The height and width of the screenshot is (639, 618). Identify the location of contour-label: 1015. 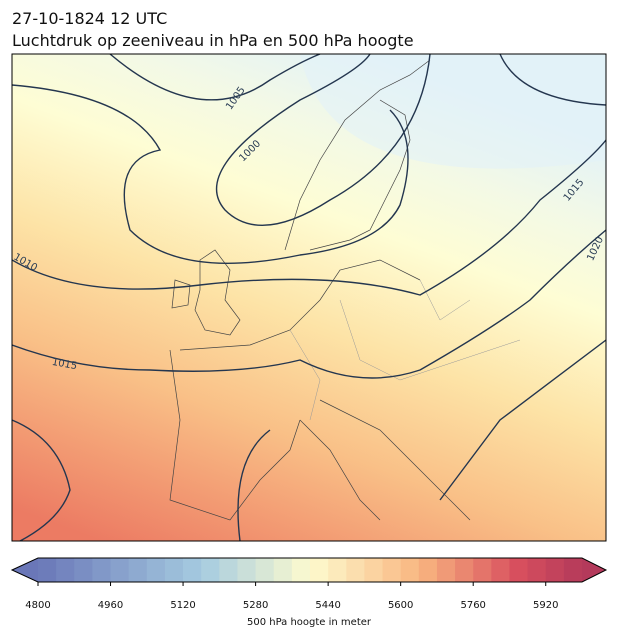
(64, 364).